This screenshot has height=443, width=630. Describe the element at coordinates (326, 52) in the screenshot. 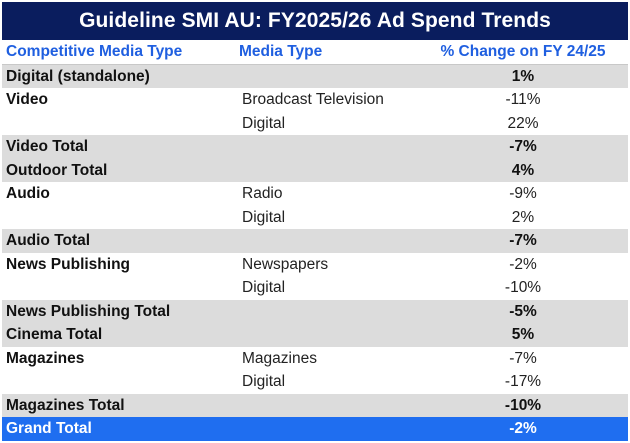

I see `header-media-type: Media Type` at that location.